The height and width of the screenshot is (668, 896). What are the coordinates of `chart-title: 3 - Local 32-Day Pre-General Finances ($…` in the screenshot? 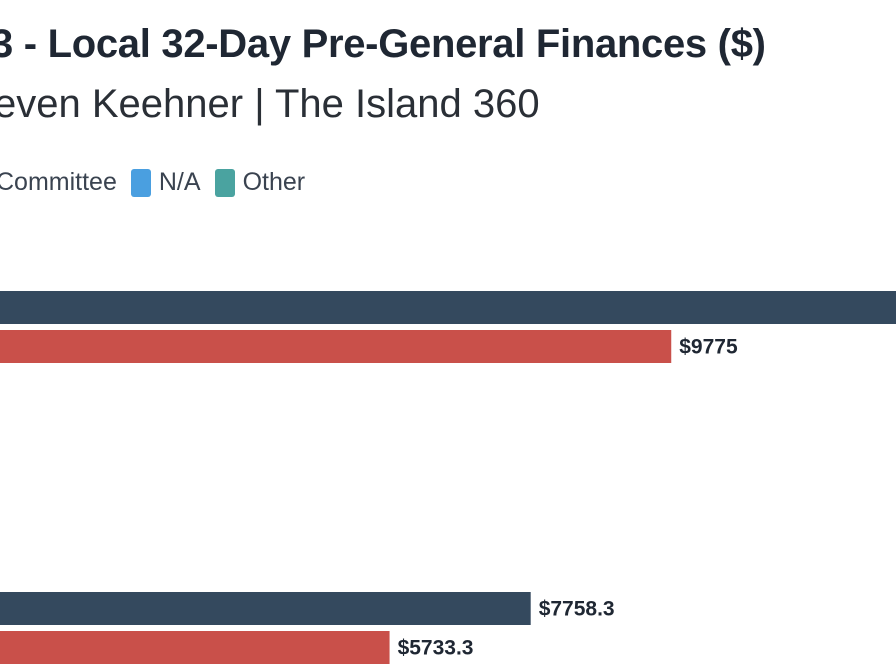 It's located at (383, 44).